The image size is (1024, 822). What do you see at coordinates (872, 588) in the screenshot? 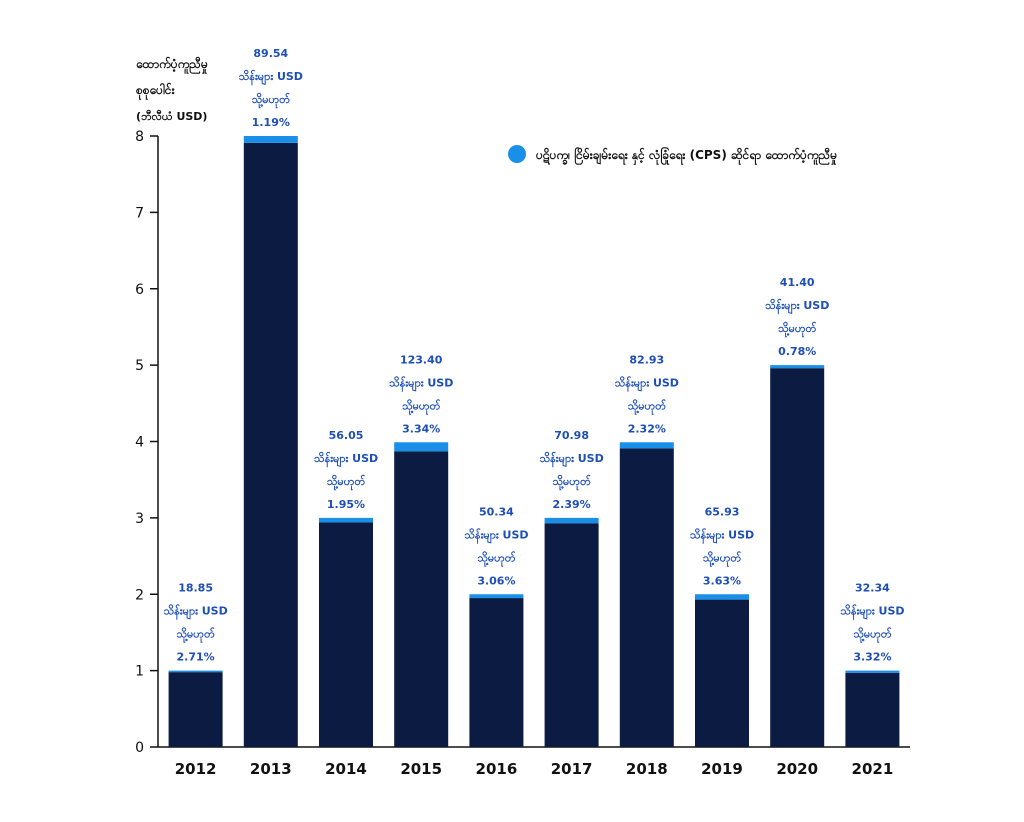
I see `data-label-line: 32.34` at bounding box center [872, 588].